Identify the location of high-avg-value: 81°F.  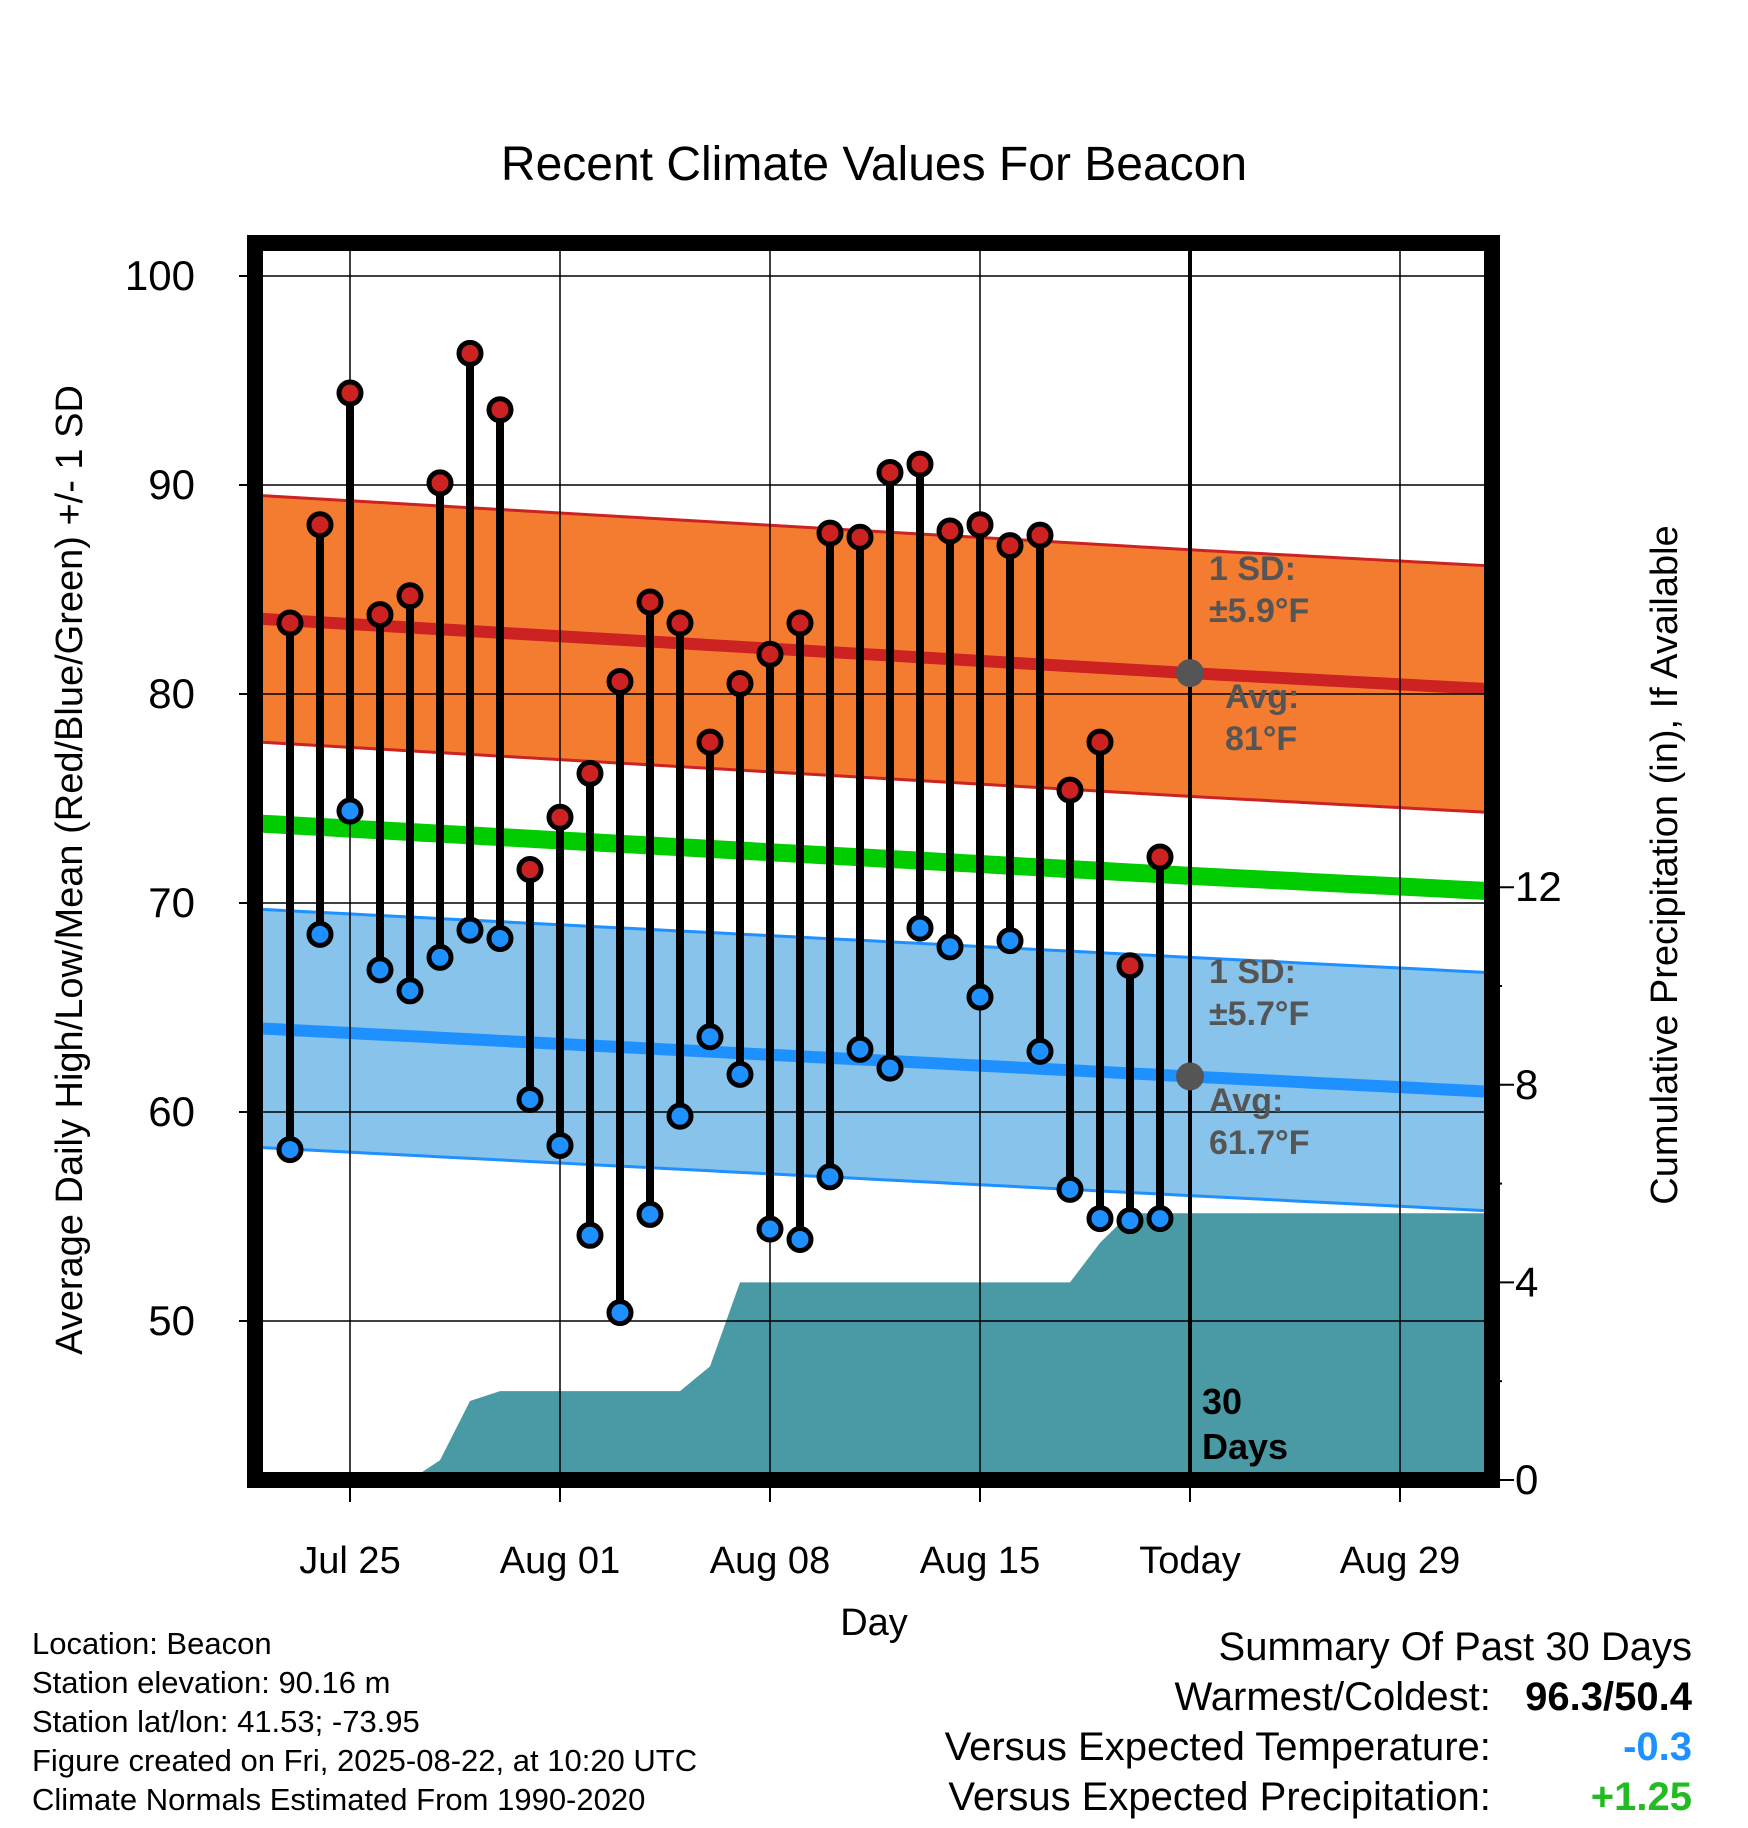
(1261, 739).